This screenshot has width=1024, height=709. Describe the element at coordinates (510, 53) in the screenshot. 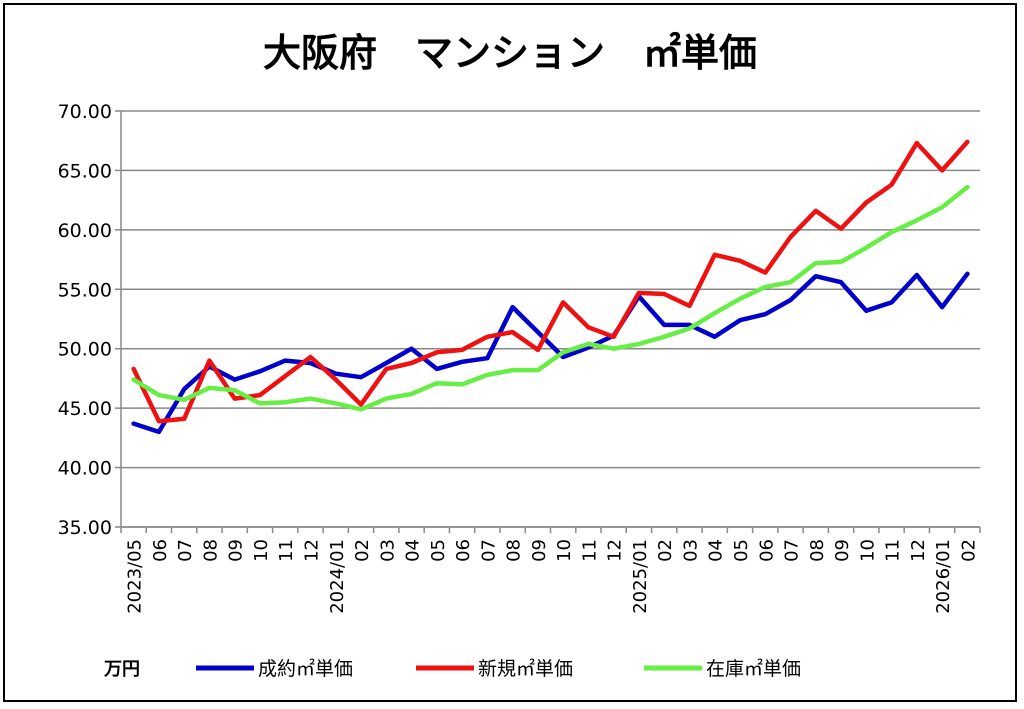

I see `chart-title: 大阪府 マンション ㎡単価` at that location.